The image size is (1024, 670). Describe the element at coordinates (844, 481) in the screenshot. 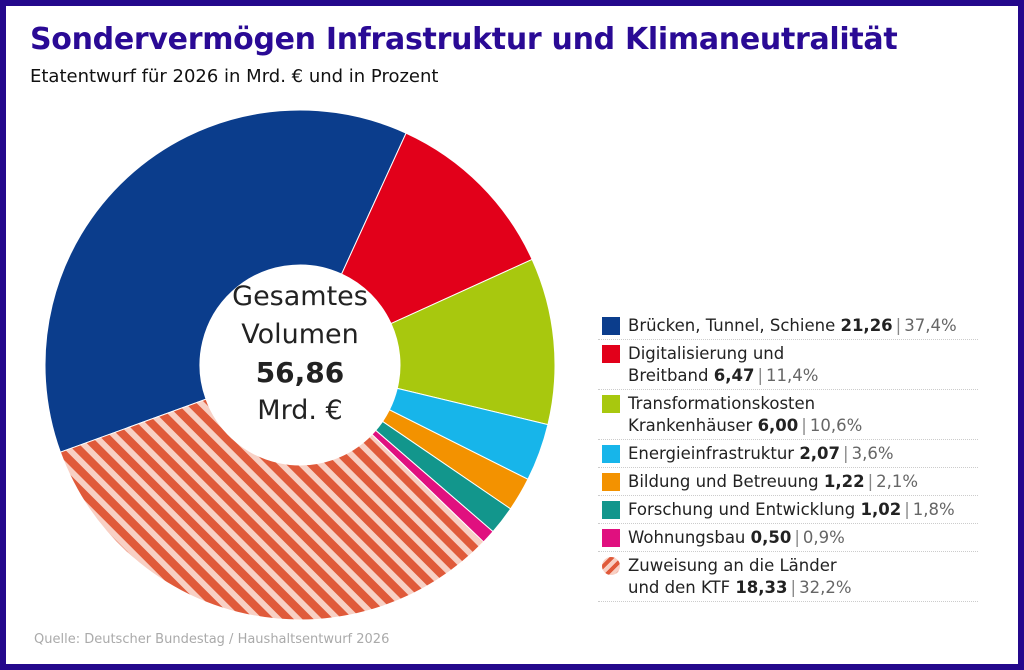

I see `legend-value: 1,22` at that location.